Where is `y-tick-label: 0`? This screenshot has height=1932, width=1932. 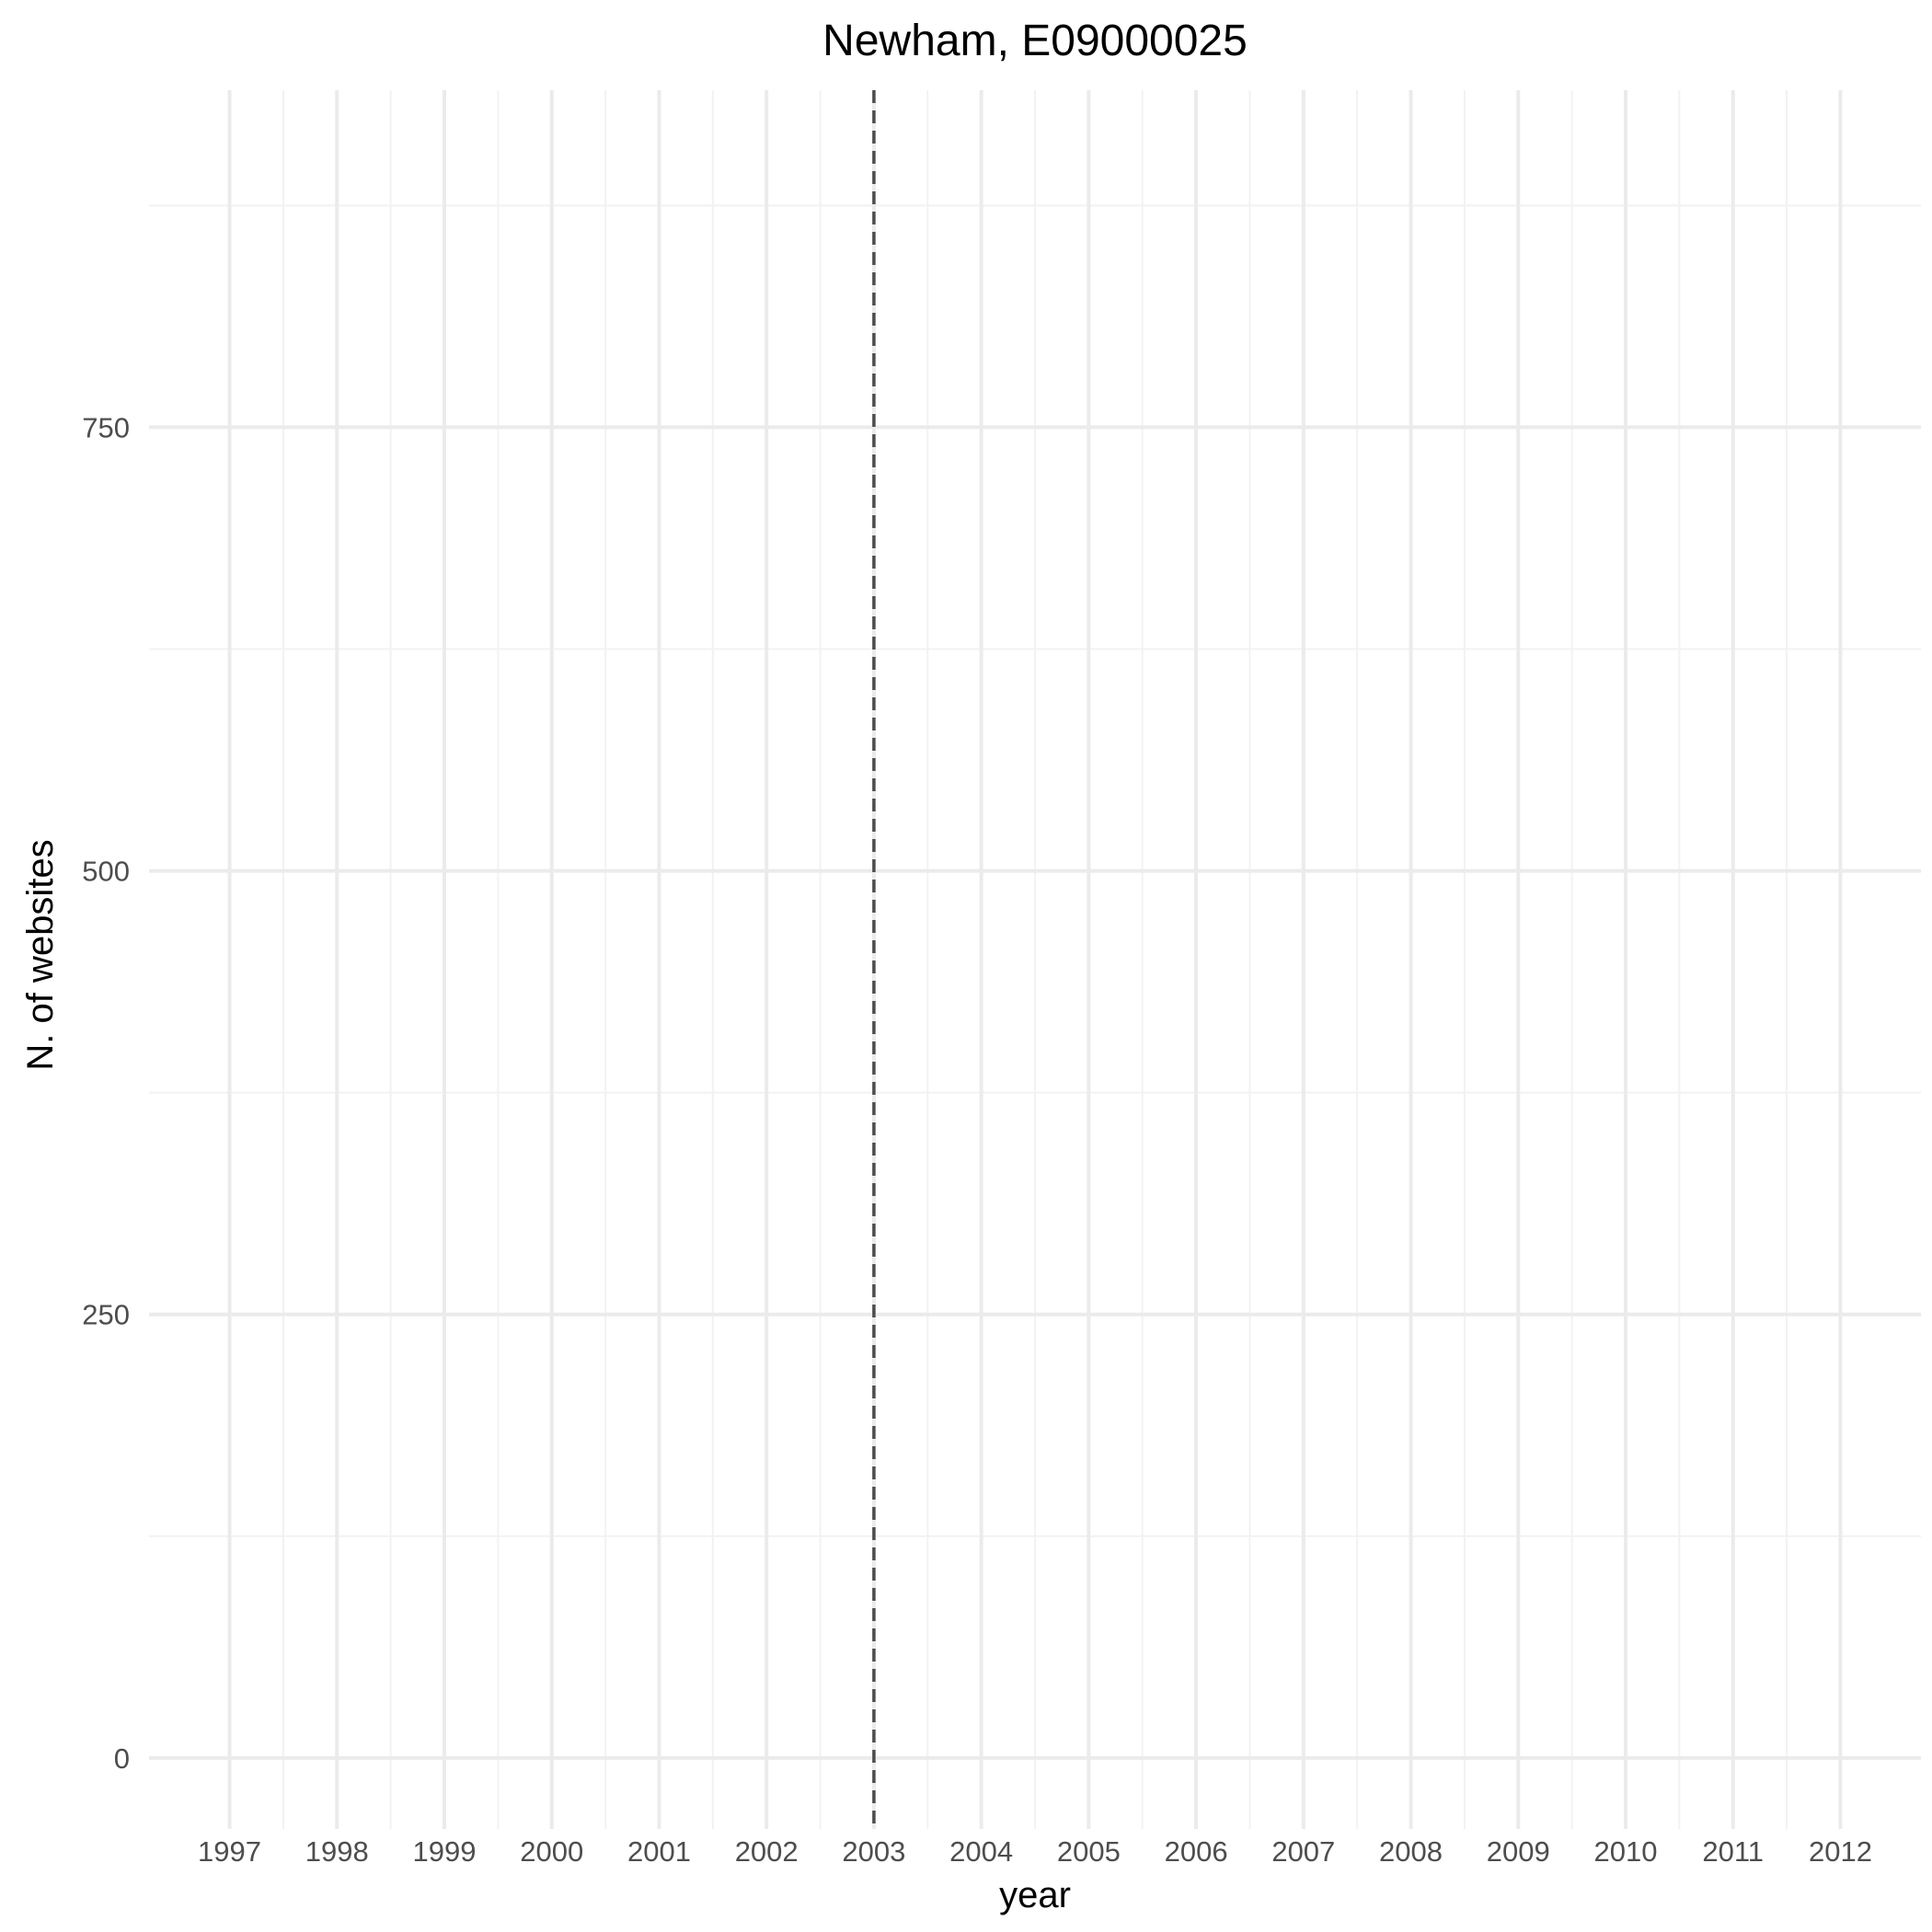
y-tick-label: 0 is located at coordinates (122, 1758).